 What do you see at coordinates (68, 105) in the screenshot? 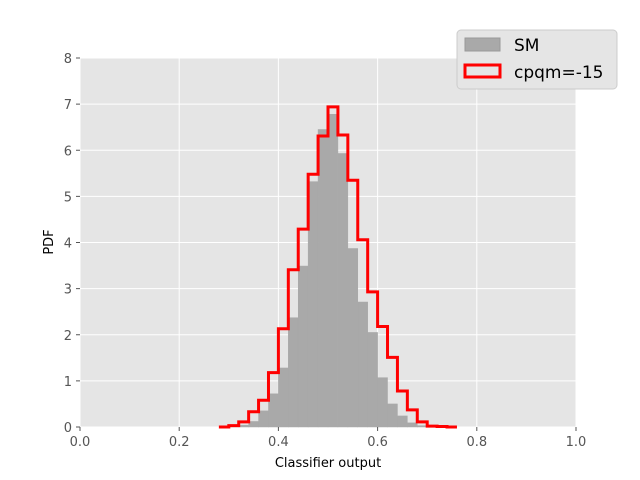
I see `y-tick-label: 7` at bounding box center [68, 105].